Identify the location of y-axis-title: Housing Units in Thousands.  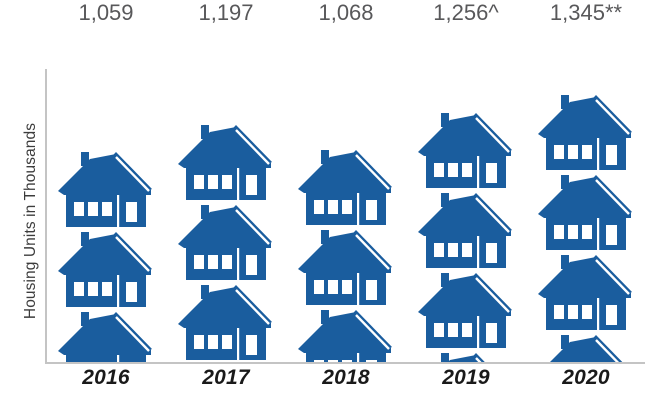
(30, 221).